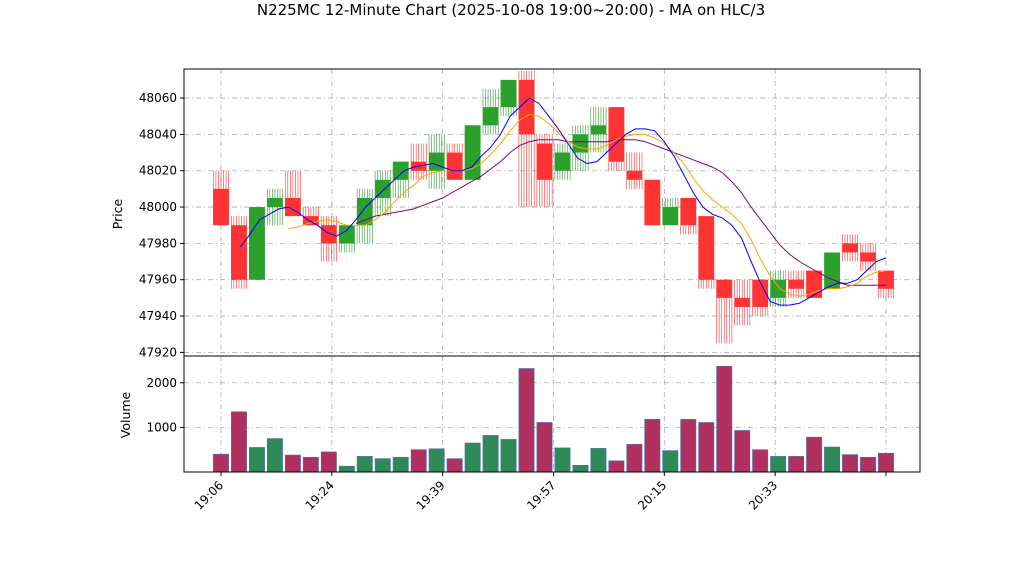 The image size is (1022, 575). Describe the element at coordinates (161, 383) in the screenshot. I see `volume-tick-label: 2000` at that location.